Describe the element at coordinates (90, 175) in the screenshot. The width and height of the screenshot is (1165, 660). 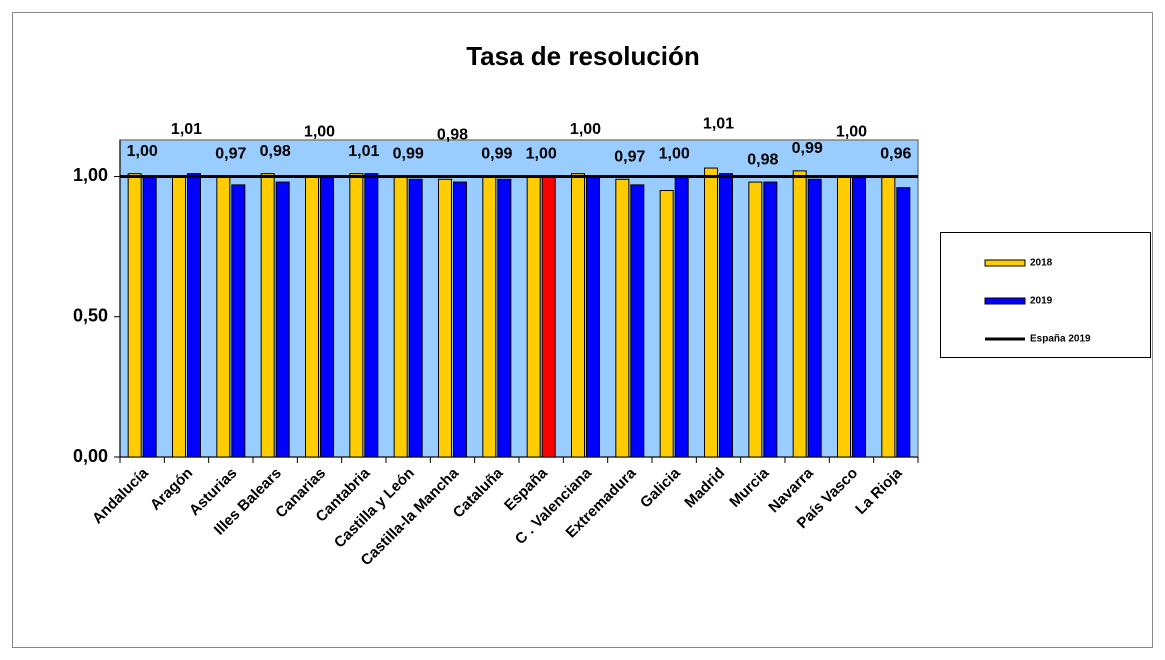
I see `y-tick-label: 1,00` at that location.